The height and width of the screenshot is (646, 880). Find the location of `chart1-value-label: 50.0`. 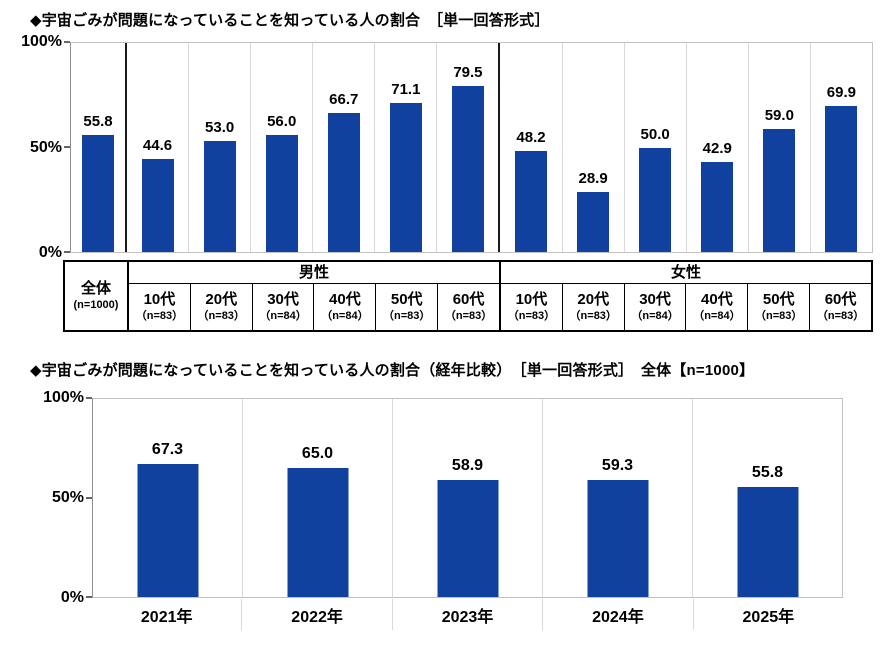

chart1-value-label: 50.0 is located at coordinates (655, 134).